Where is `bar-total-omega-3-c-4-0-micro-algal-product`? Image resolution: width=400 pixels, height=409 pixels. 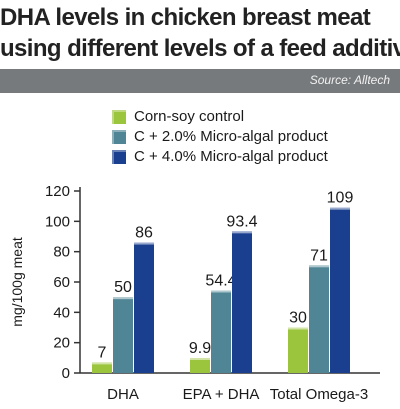
bar-total-omega-3-c-4-0-micro-algal-product is located at coordinates (340, 290).